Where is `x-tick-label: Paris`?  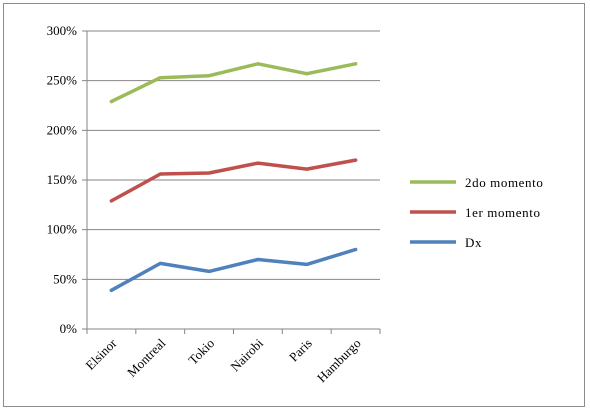
x-tick-label: Paris is located at coordinates (300, 350).